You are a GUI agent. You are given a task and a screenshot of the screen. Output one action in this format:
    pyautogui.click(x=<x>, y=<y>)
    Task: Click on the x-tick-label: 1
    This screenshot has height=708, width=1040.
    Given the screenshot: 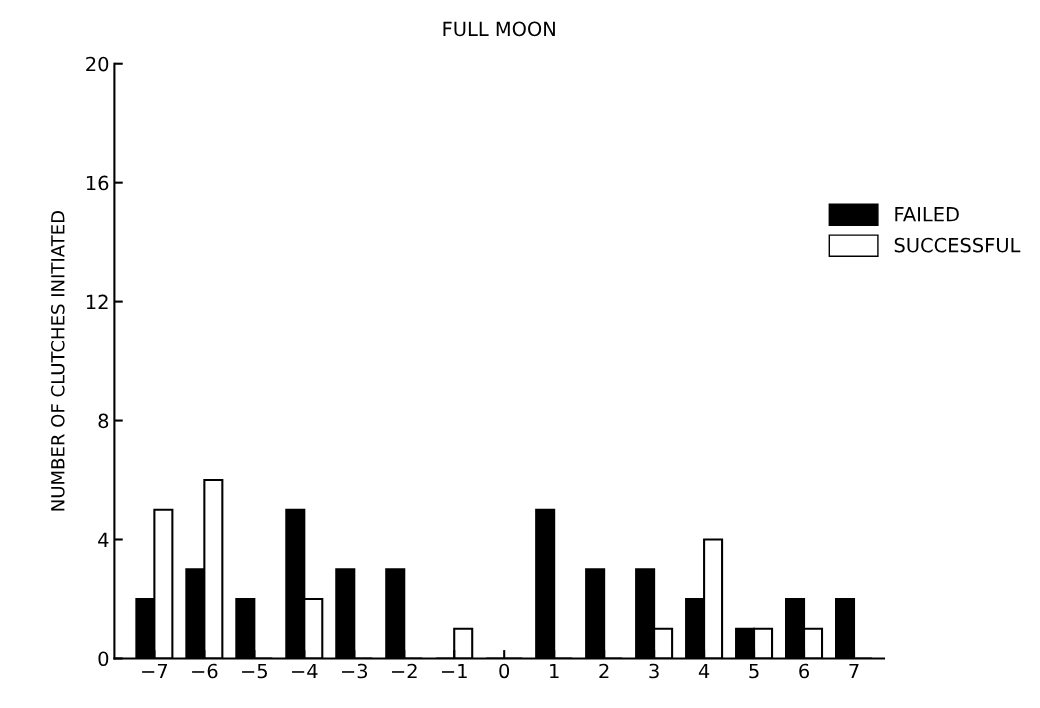 What is the action you would take?
    pyautogui.click(x=554, y=671)
    